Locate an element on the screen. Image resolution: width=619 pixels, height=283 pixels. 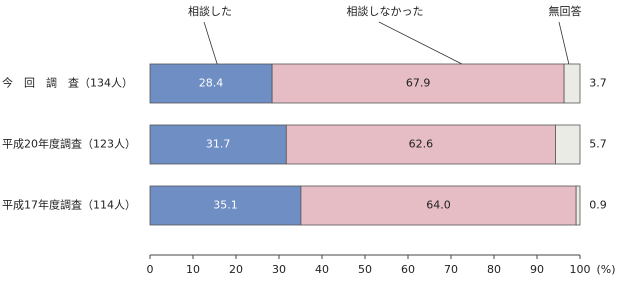
data-label: 3.7 is located at coordinates (598, 83).